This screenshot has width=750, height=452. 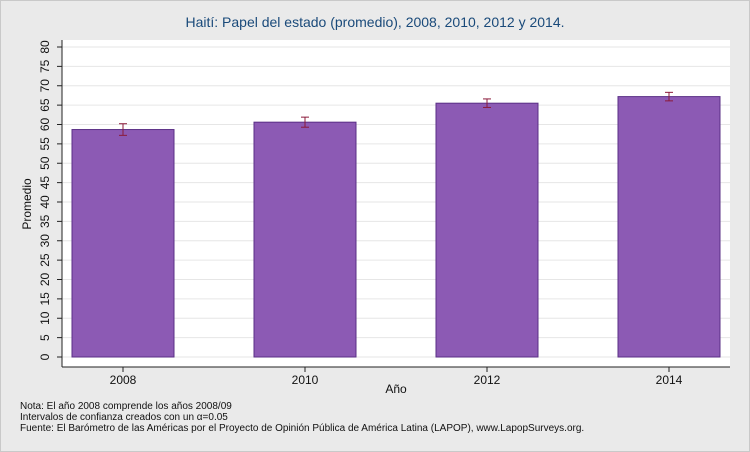 What do you see at coordinates (45, 280) in the screenshot?
I see `y-tick-label: 20` at bounding box center [45, 280].